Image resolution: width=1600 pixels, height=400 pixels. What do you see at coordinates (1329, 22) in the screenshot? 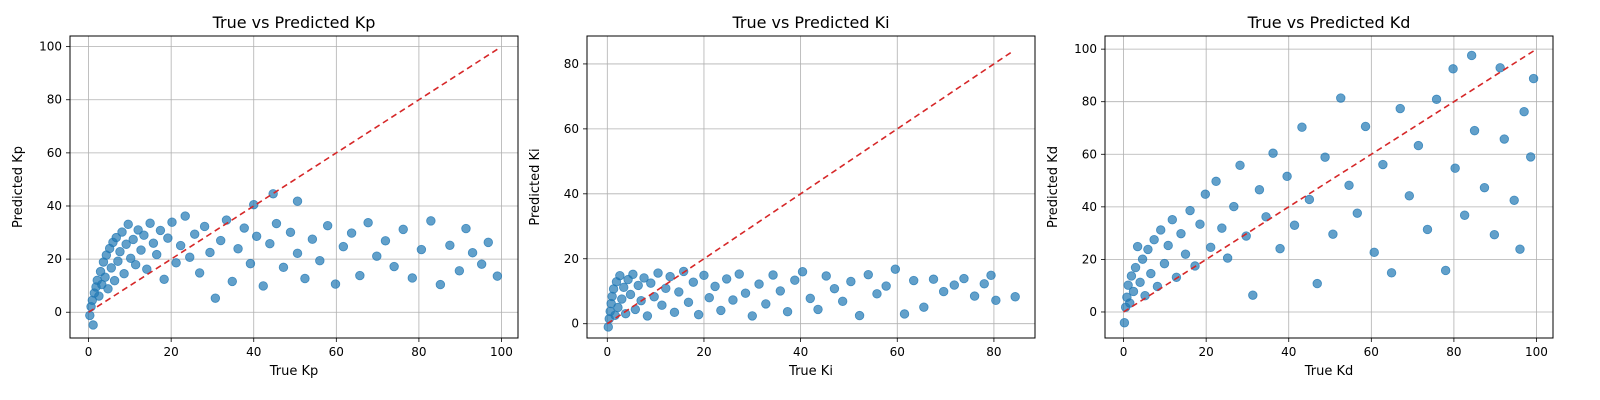
I see `chart-title: True vs Predicted Kd` at bounding box center [1329, 22].